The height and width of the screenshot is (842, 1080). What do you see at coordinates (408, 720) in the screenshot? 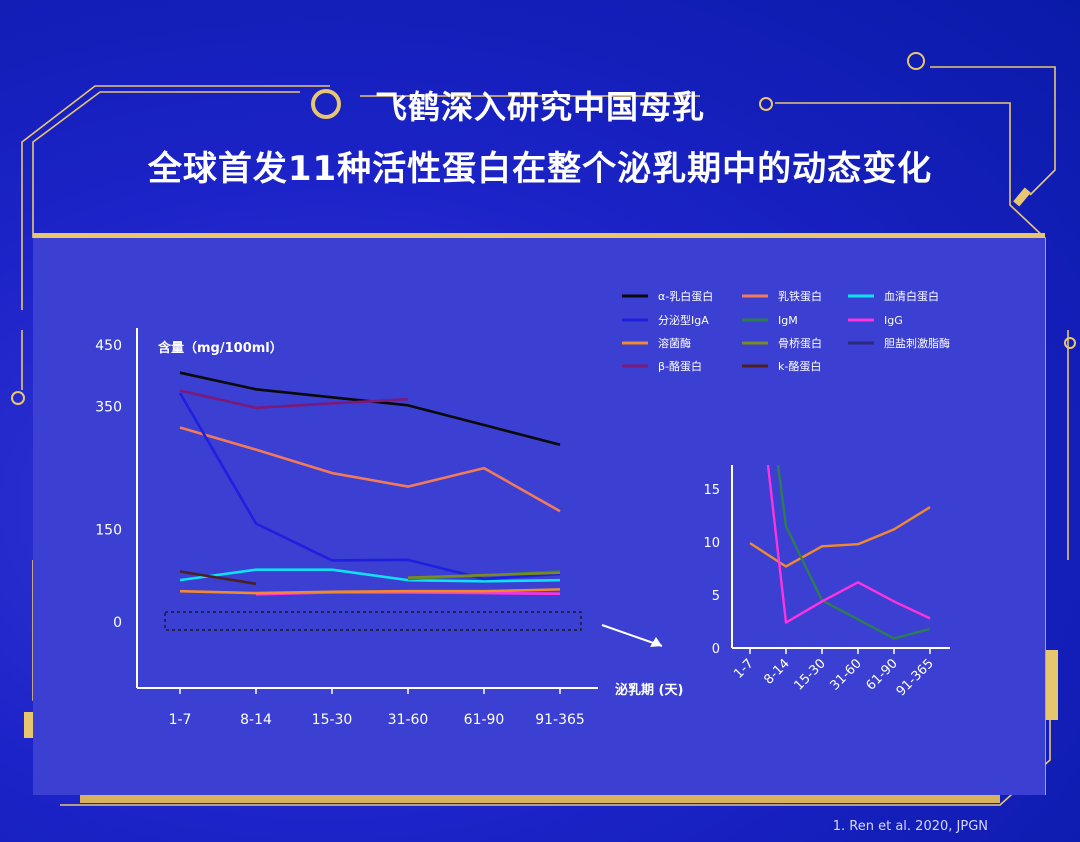
I see `main-x-tick-label: 31-60` at bounding box center [408, 720].